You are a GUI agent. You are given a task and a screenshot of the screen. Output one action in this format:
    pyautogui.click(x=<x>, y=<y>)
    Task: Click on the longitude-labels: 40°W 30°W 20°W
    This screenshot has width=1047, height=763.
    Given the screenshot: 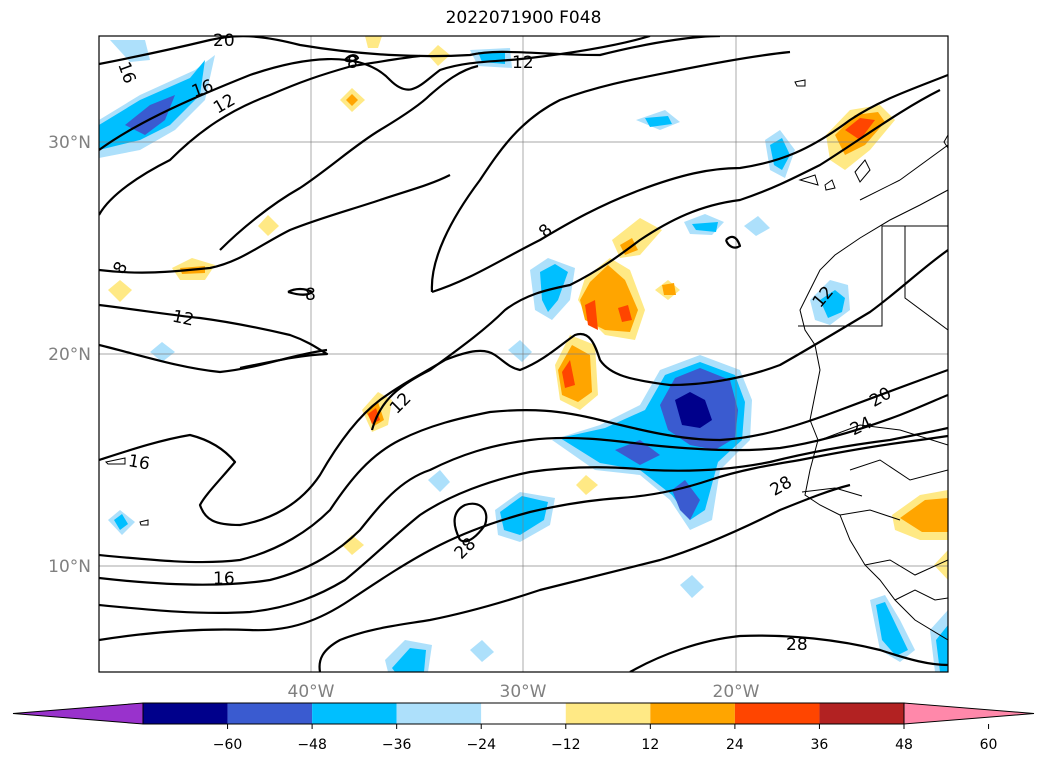 What is the action you would take?
    pyautogui.click(x=524, y=692)
    